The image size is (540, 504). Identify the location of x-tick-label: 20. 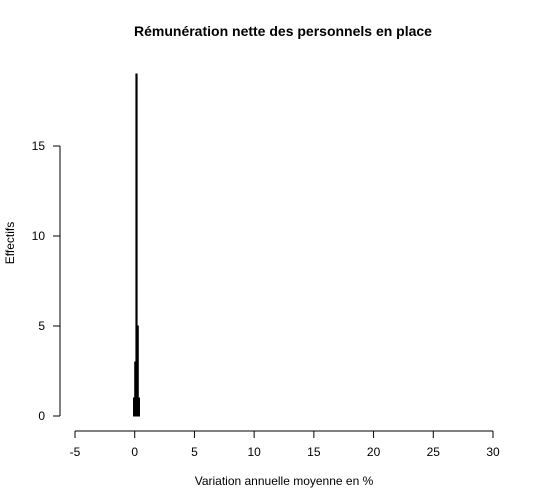
(374, 452).